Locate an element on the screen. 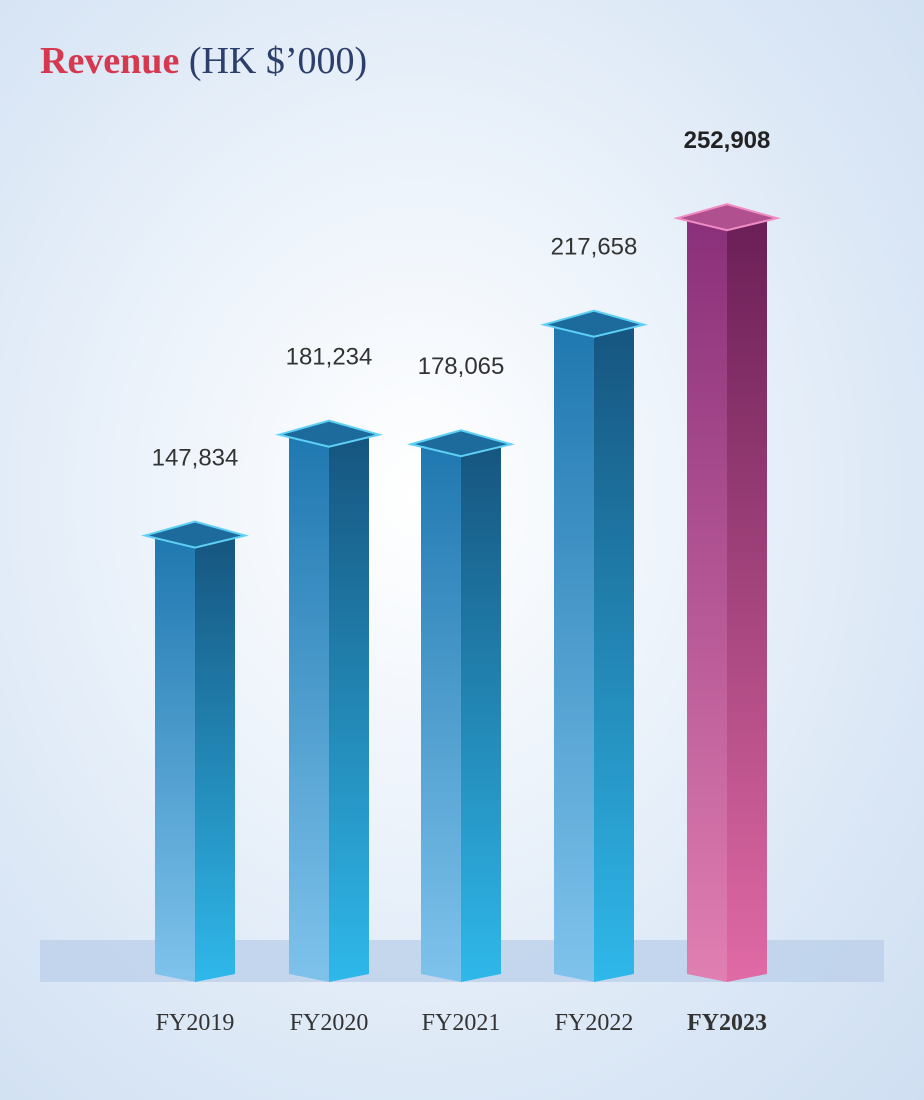  chart-title-unit: (HK $’000) is located at coordinates (278, 61).